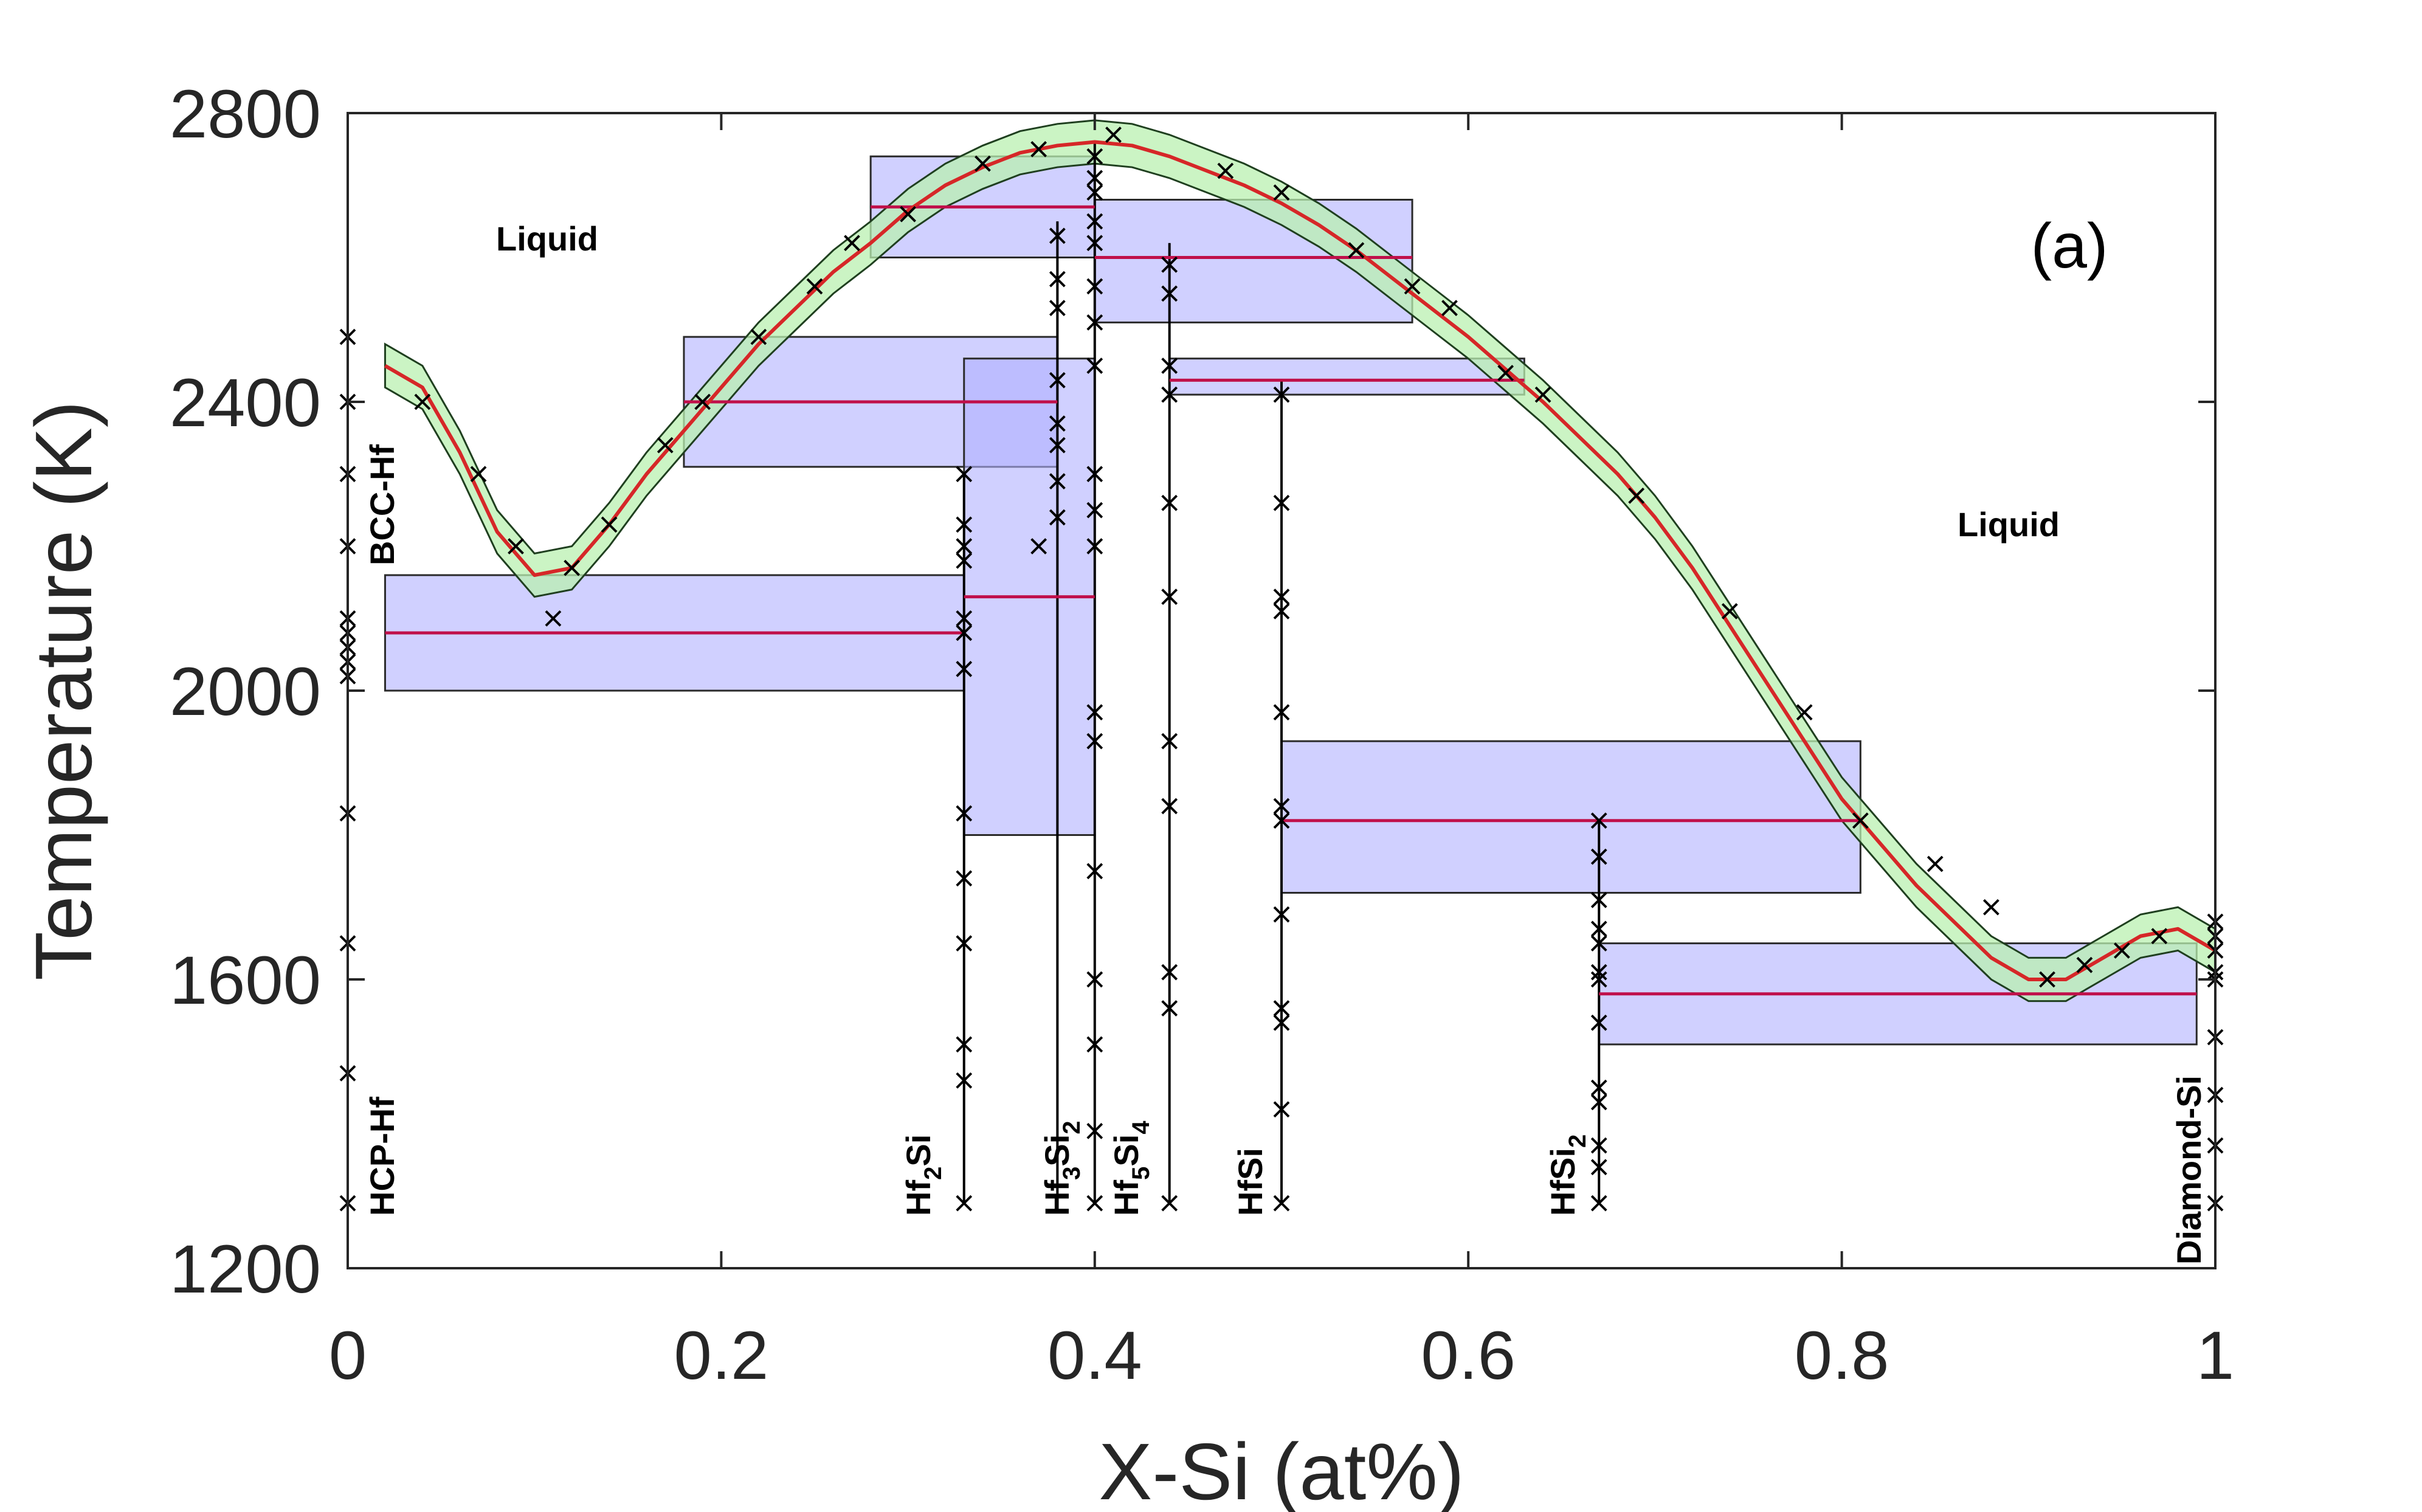 The height and width of the screenshot is (1512, 2422). Describe the element at coordinates (918, 1198) in the screenshot. I see `hf2si-base: Hf` at that location.